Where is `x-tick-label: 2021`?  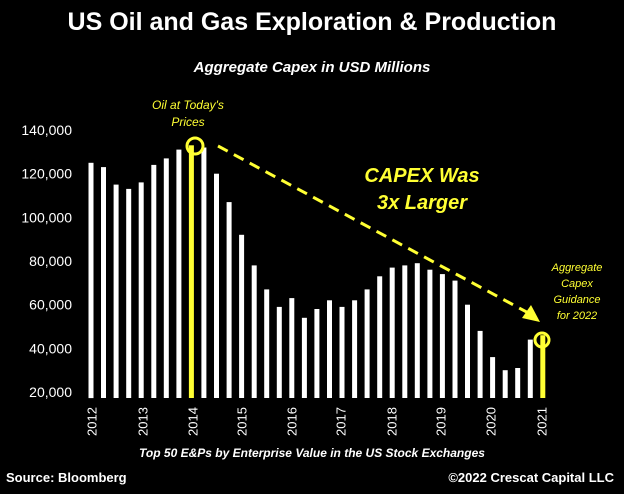
x-tick-label: 2021 is located at coordinates (541, 421).